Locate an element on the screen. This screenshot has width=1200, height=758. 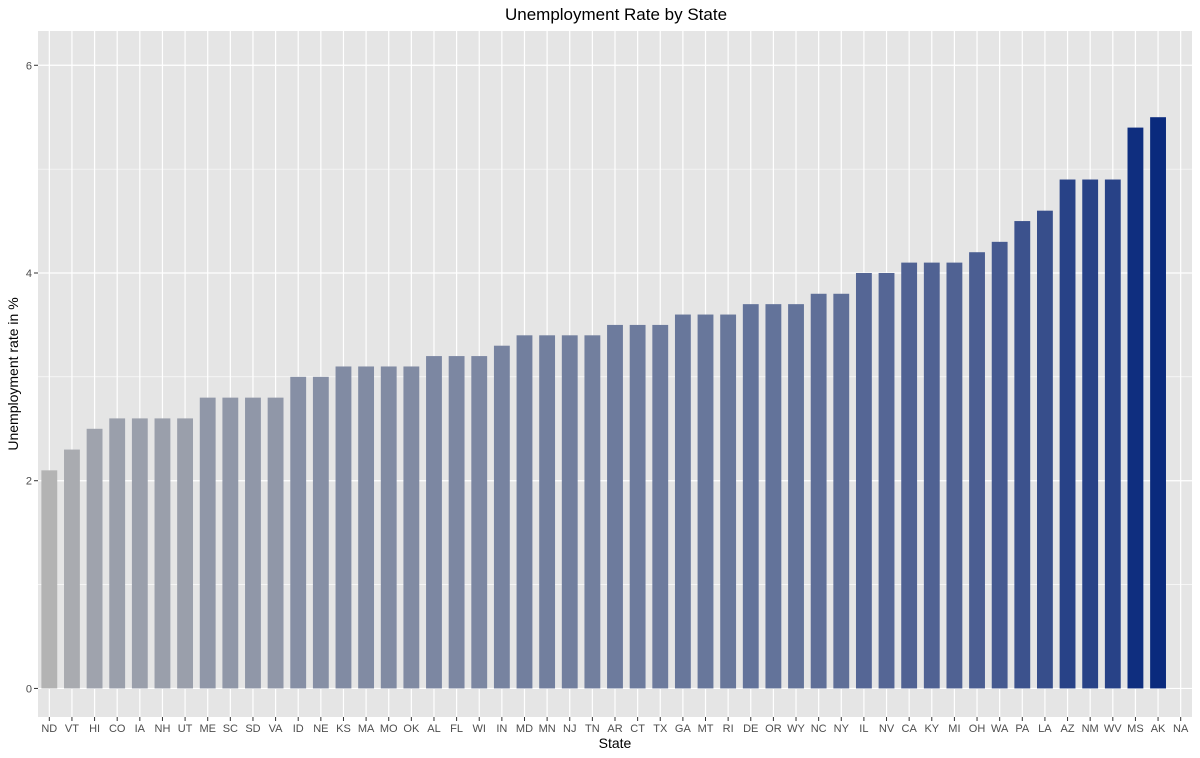
bar-ny is located at coordinates (841, 491).